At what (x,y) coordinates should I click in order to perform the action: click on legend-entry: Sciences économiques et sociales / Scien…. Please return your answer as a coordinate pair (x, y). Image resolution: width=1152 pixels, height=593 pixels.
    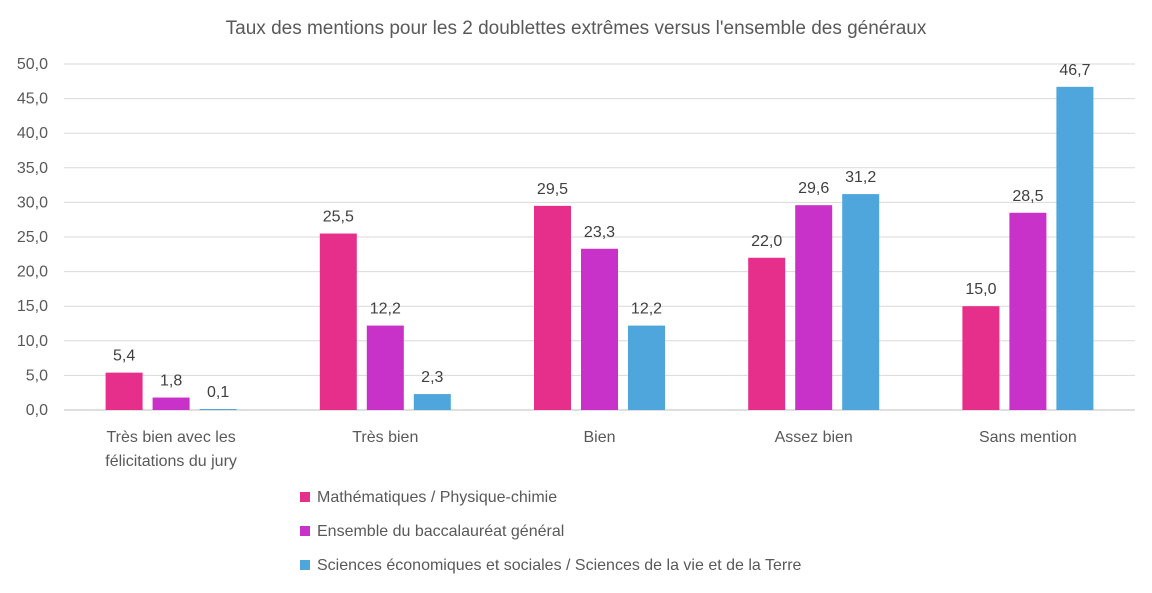
    Looking at the image, I should click on (559, 565).